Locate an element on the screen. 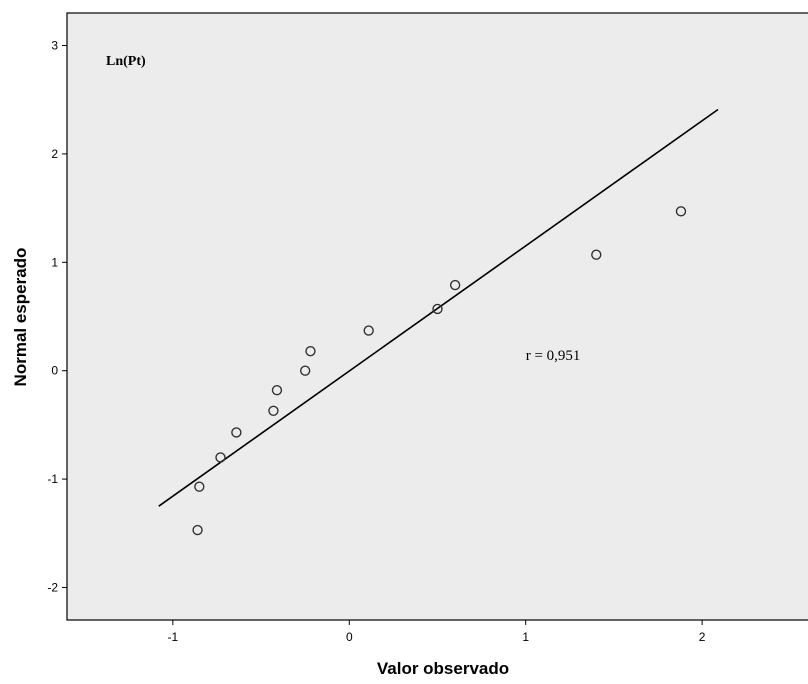  x-tick-label: 0 is located at coordinates (349, 637).